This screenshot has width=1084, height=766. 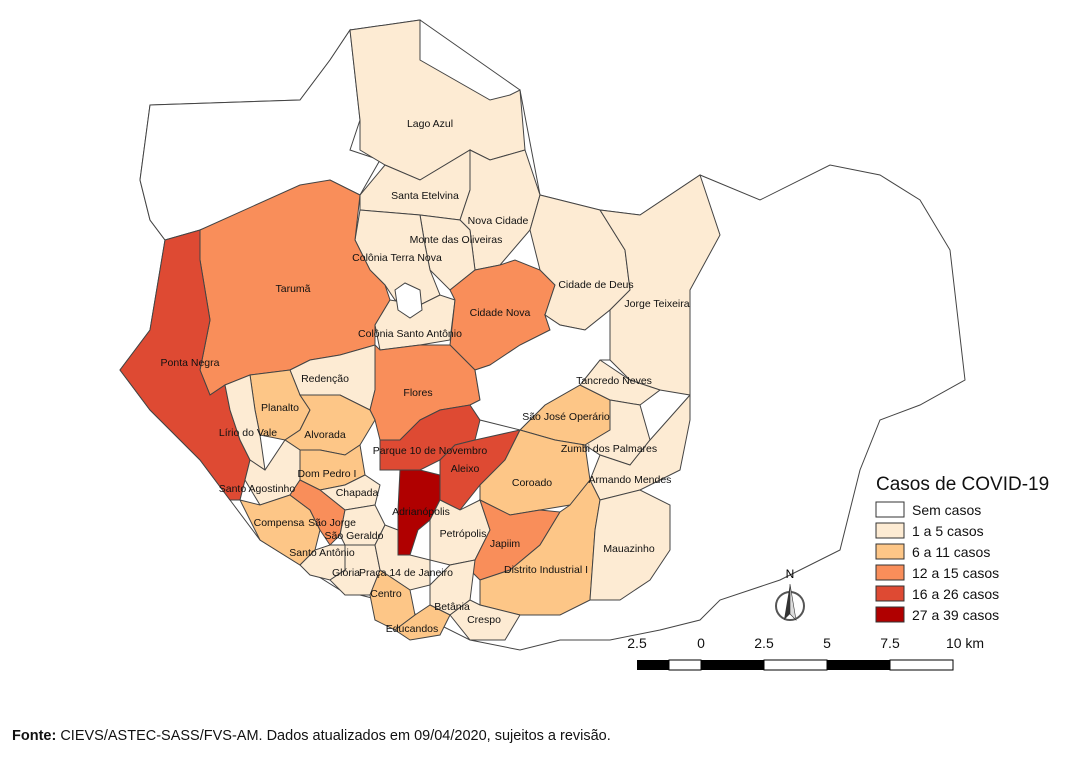 I want to click on neighborhood-label: Coroado, so click(x=532, y=483).